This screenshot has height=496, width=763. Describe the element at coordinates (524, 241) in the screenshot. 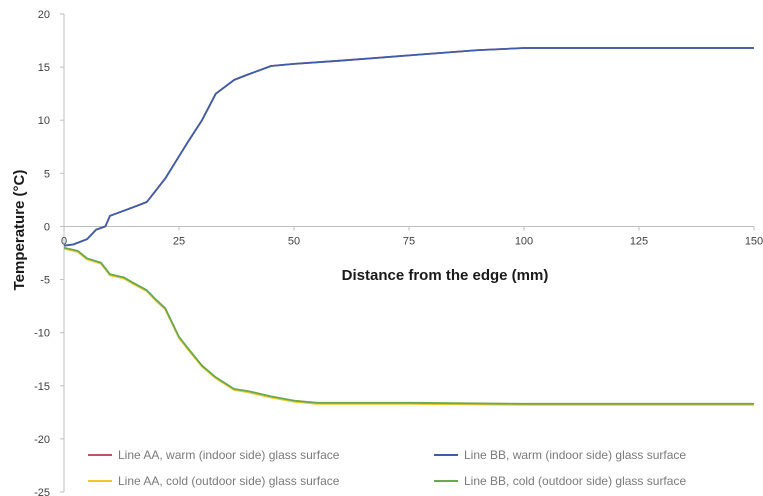

I see `x-tick-label: 100` at that location.